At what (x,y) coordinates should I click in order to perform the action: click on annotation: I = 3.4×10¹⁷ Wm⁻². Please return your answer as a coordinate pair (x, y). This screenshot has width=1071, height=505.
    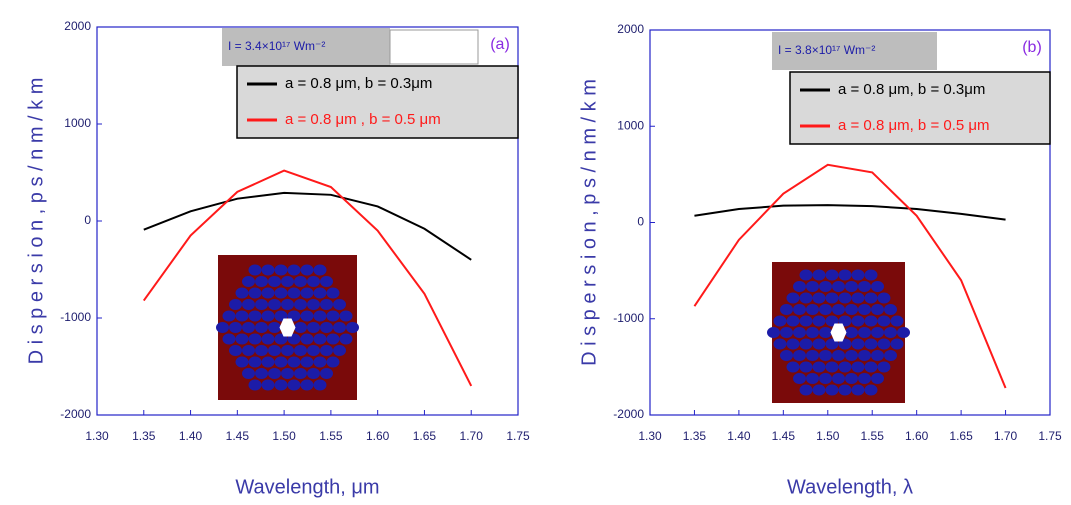
    Looking at the image, I should click on (276, 46).